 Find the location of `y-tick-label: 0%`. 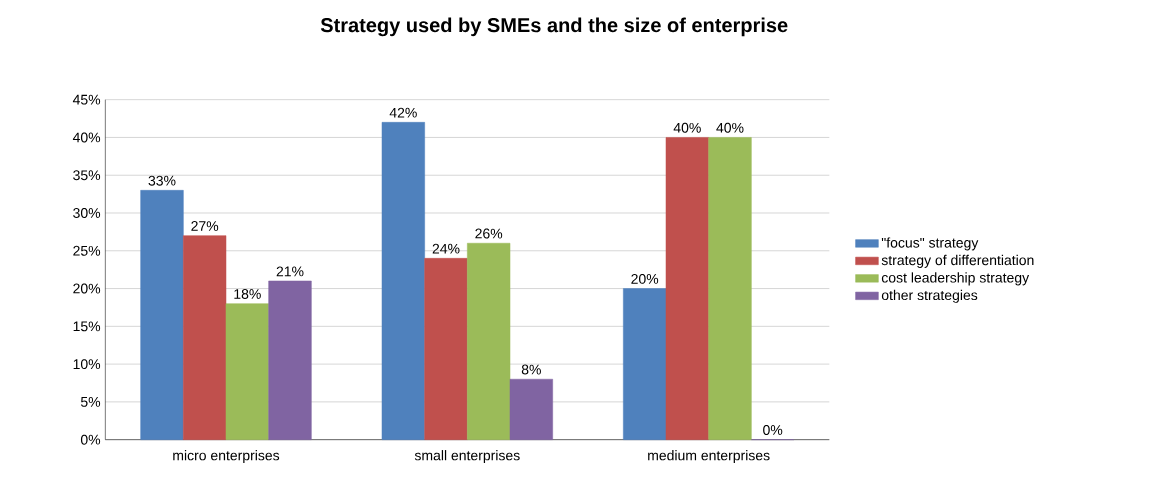

y-tick-label: 0% is located at coordinates (90, 439).